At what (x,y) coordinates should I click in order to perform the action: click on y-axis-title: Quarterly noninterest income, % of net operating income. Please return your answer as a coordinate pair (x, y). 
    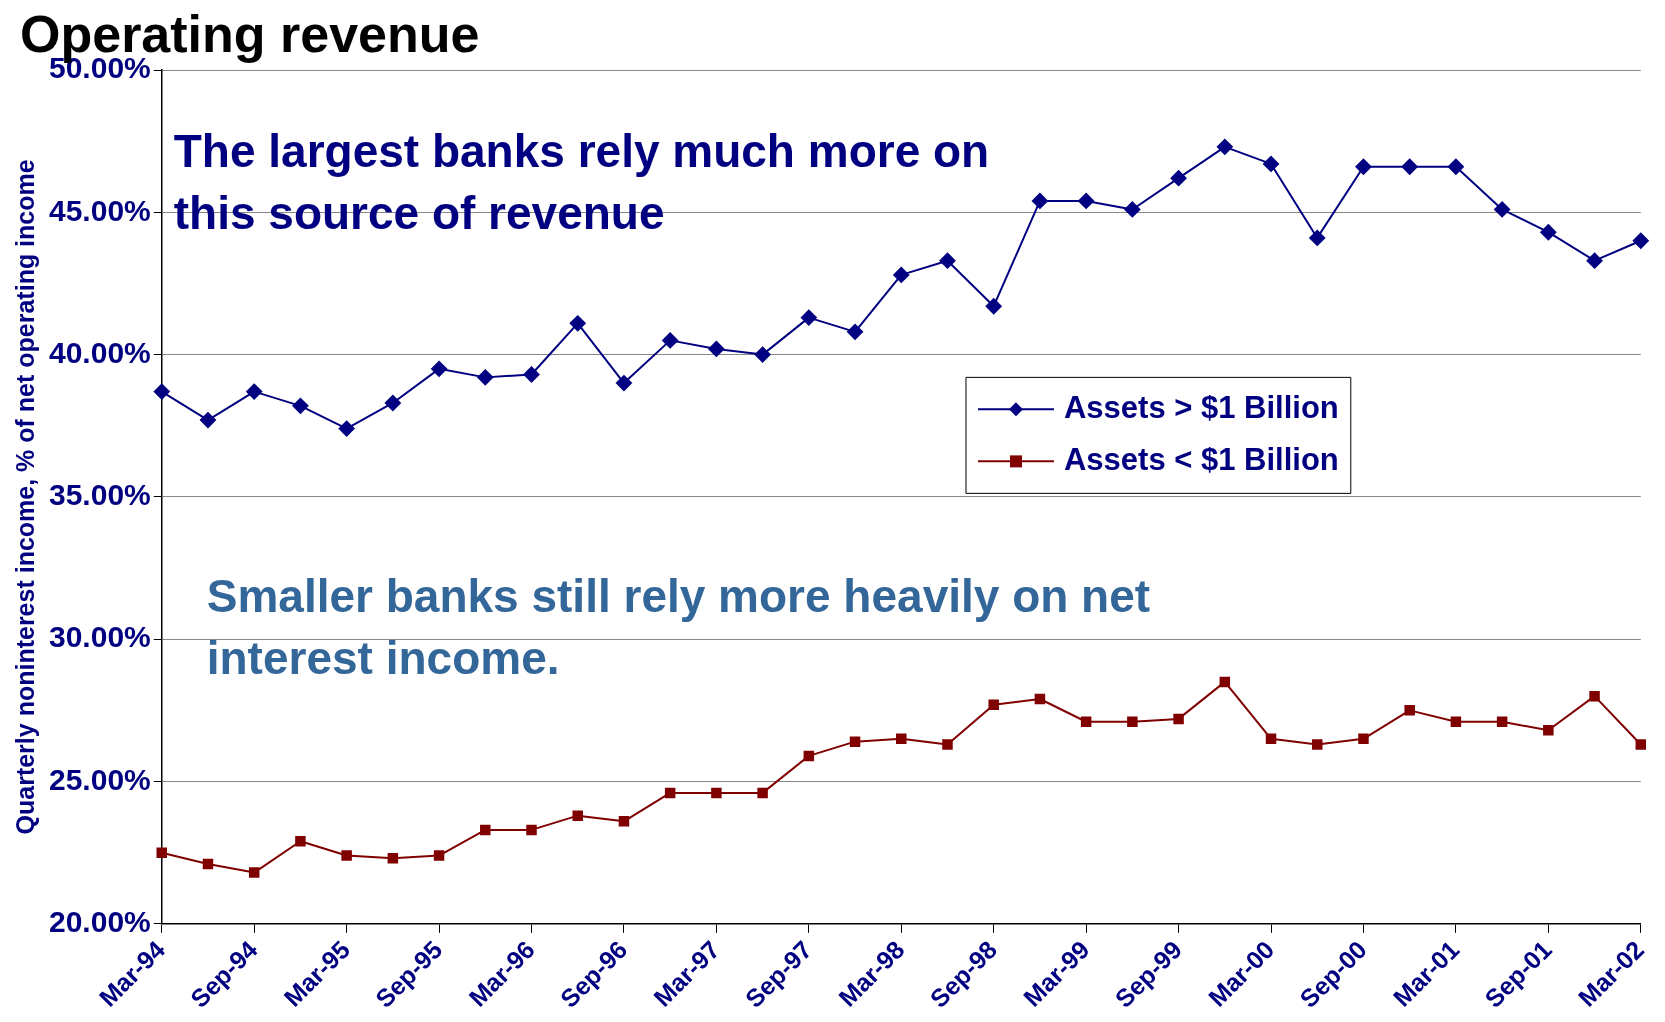
    Looking at the image, I should click on (24, 497).